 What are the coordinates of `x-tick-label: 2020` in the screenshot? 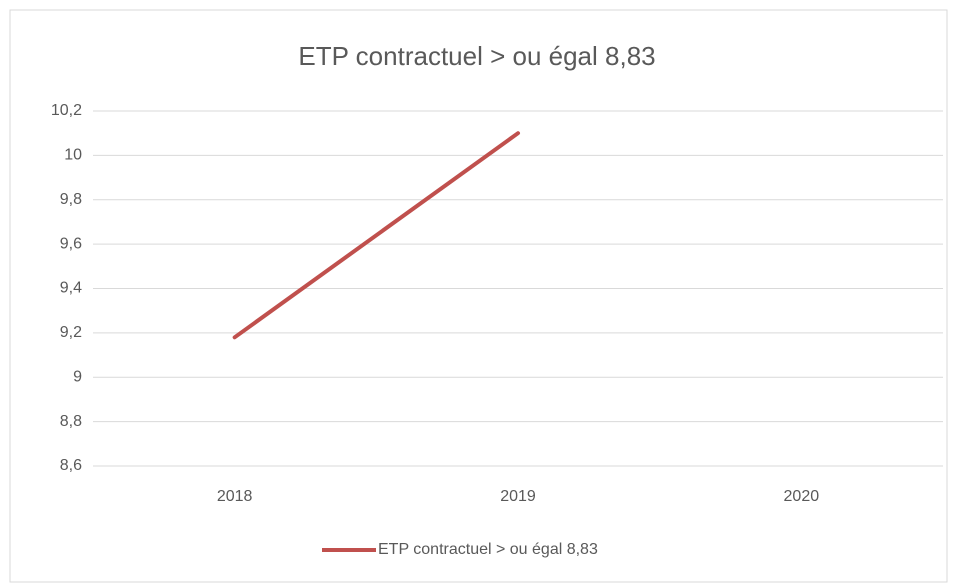 It's located at (802, 496).